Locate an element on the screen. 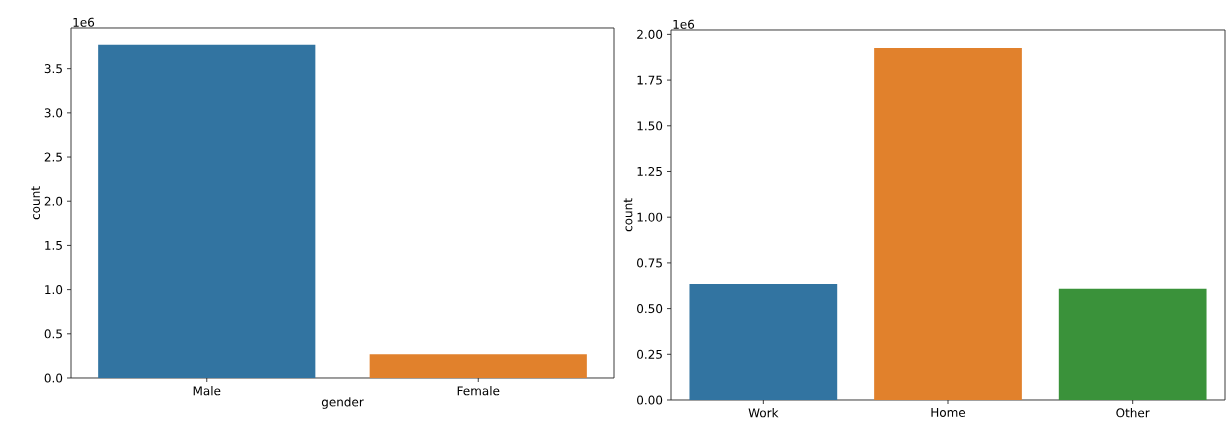 This screenshot has width=1227, height=429. x-tick-label: Other is located at coordinates (1133, 413).